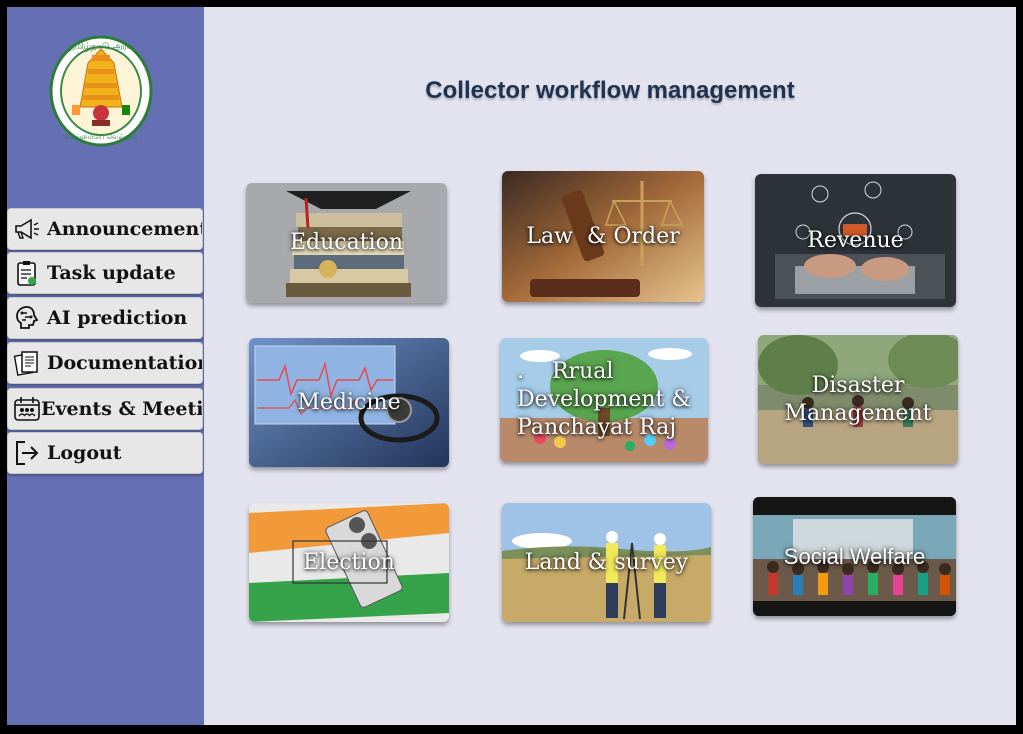 The width and height of the screenshot is (1023, 734). I want to click on card-label-line: Disaster, so click(858, 385).